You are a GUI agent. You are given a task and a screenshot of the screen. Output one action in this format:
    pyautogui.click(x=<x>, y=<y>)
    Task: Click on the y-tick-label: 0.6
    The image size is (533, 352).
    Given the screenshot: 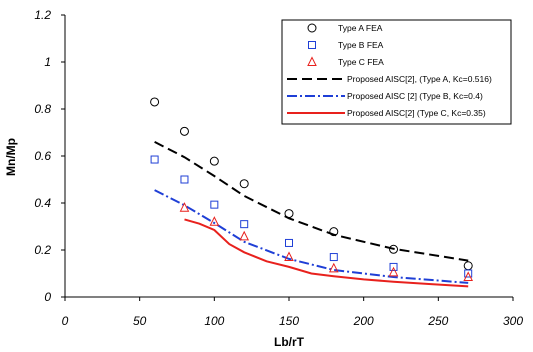 What is the action you would take?
    pyautogui.click(x=42, y=156)
    